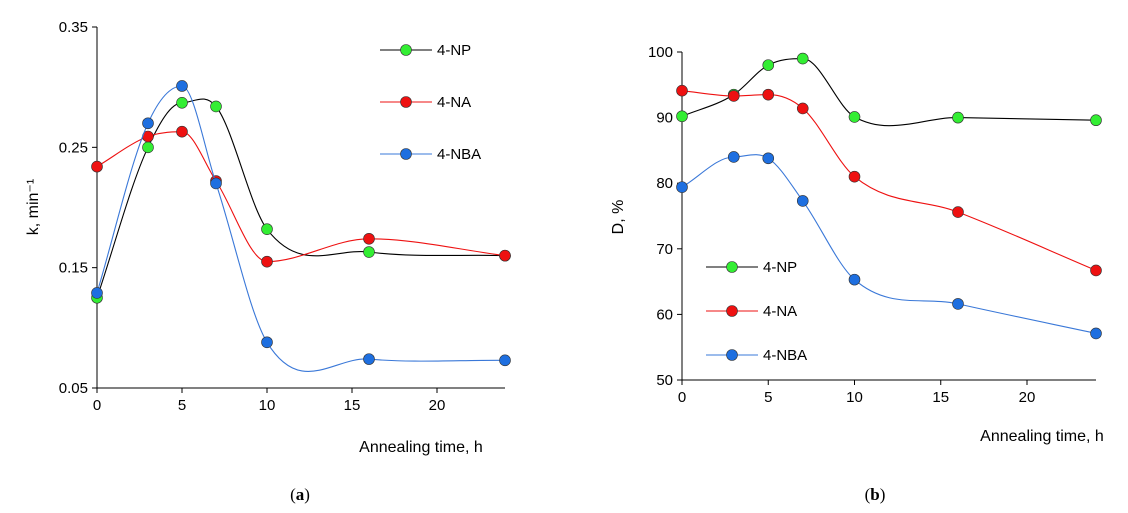 This screenshot has width=1128, height=513. Describe the element at coordinates (73, 147) in the screenshot. I see `y-tick-label: 0.25` at that location.